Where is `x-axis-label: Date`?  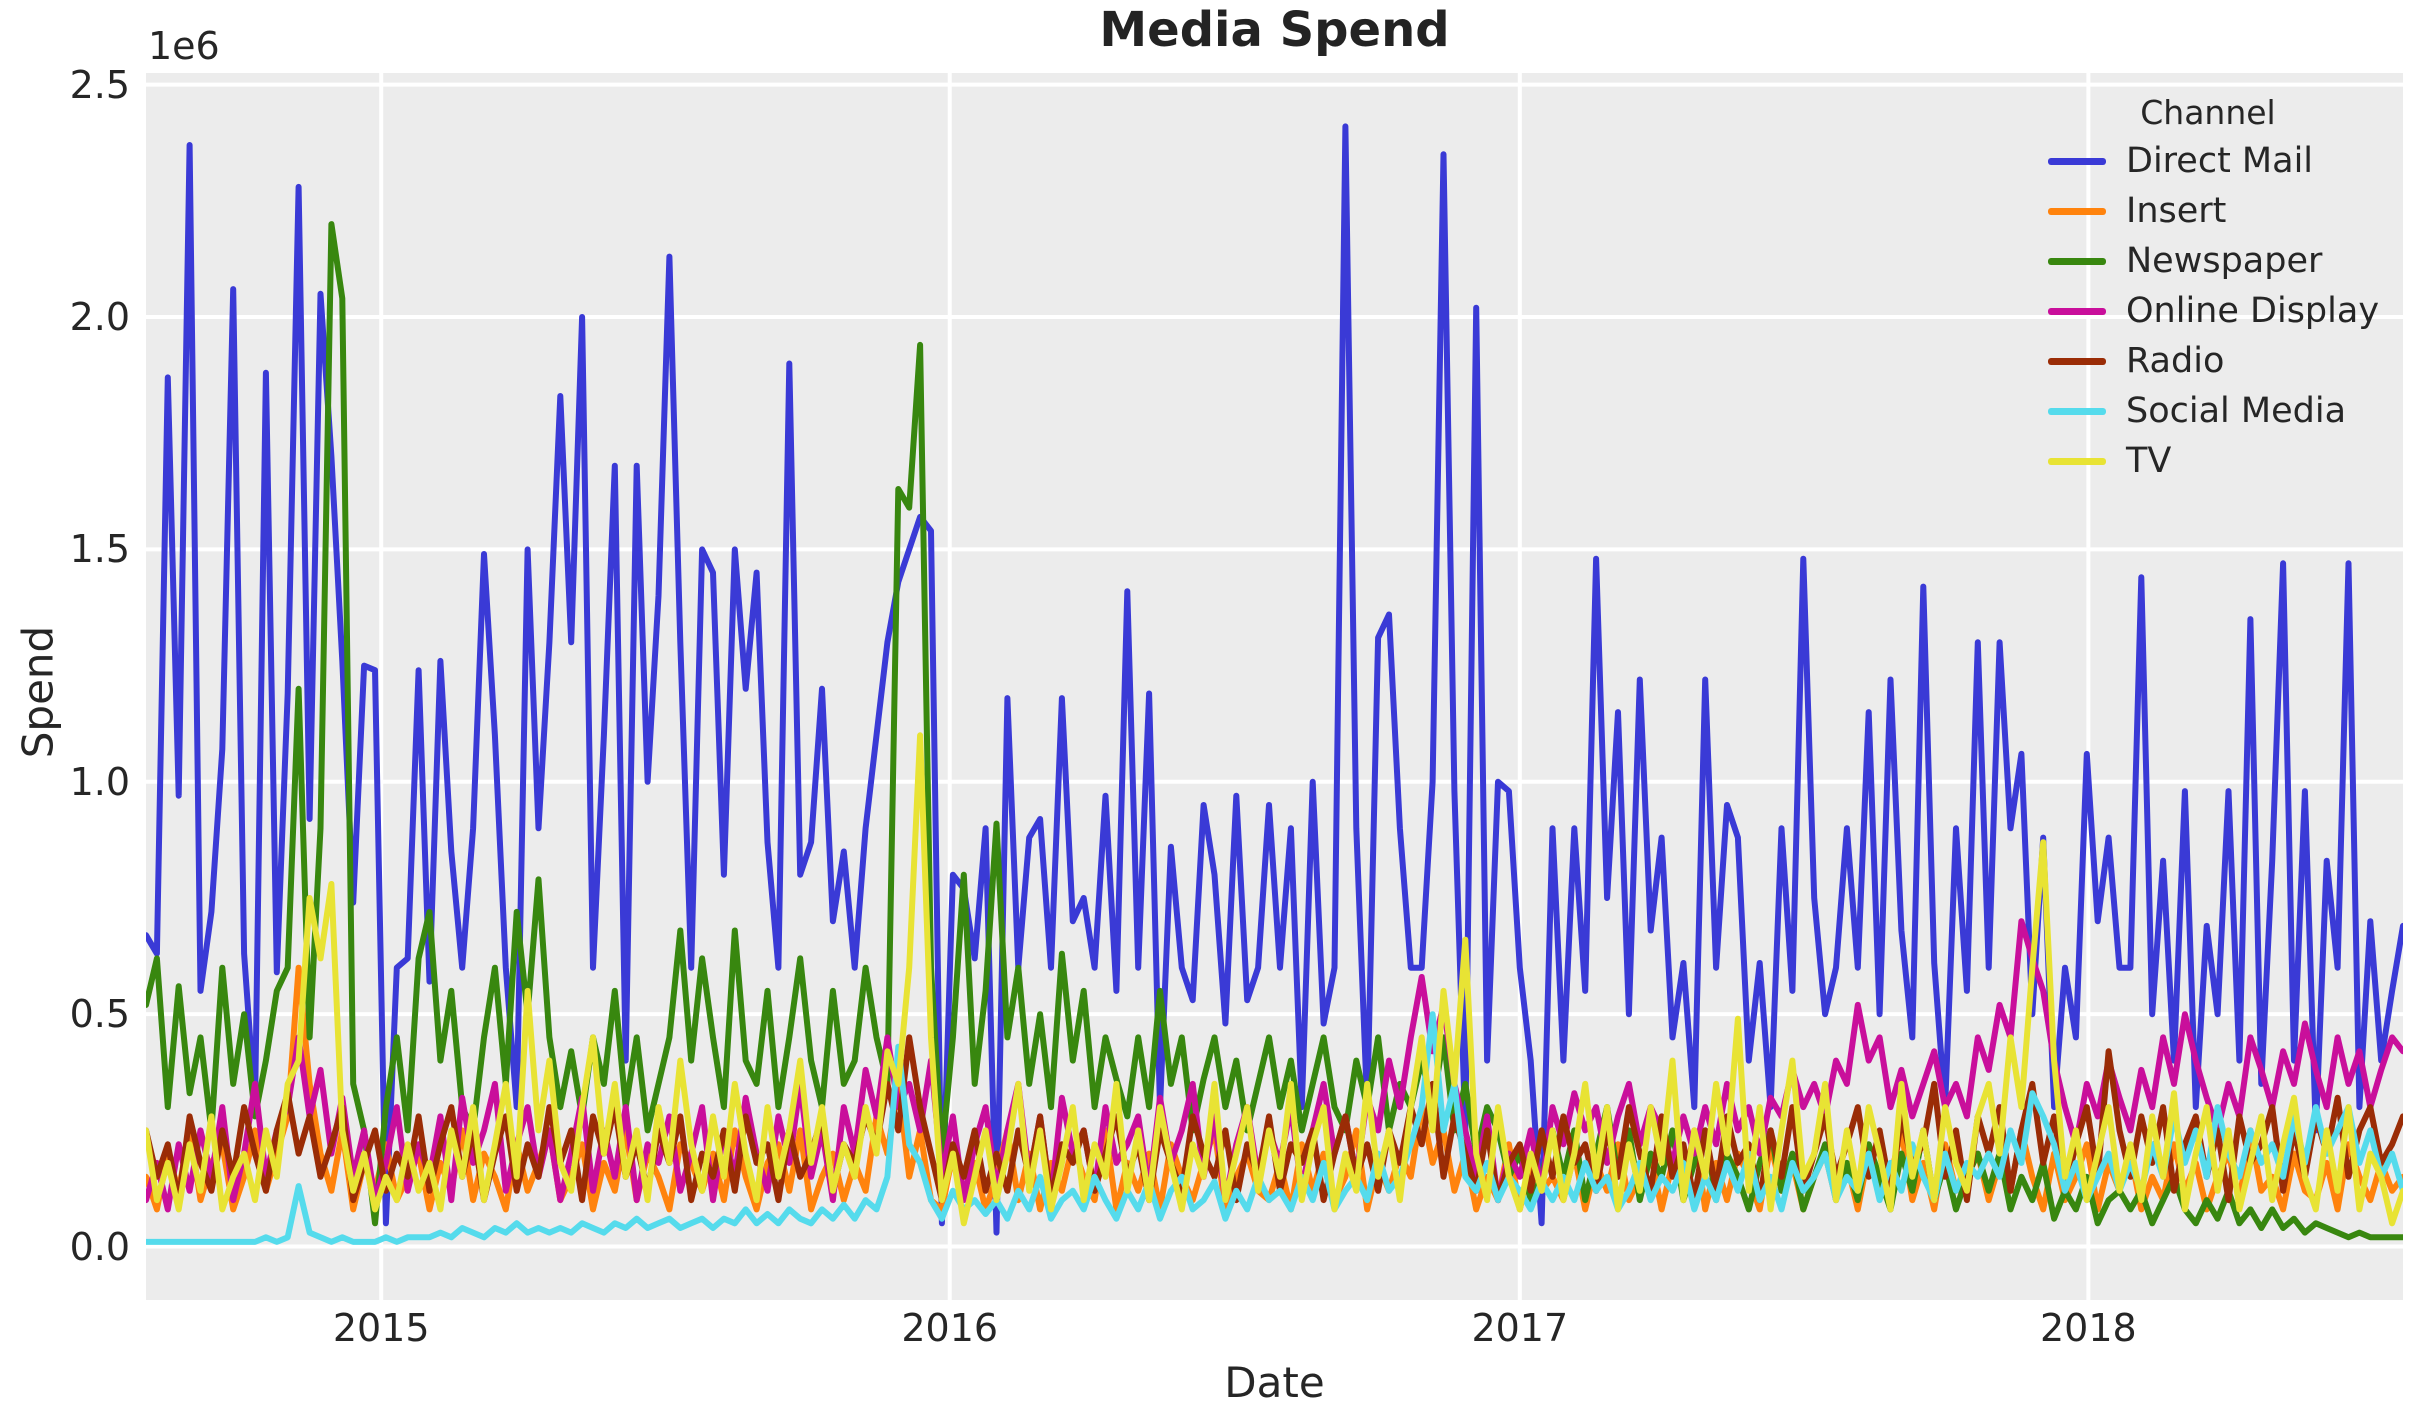
x-axis-label: Date is located at coordinates (1274, 1382).